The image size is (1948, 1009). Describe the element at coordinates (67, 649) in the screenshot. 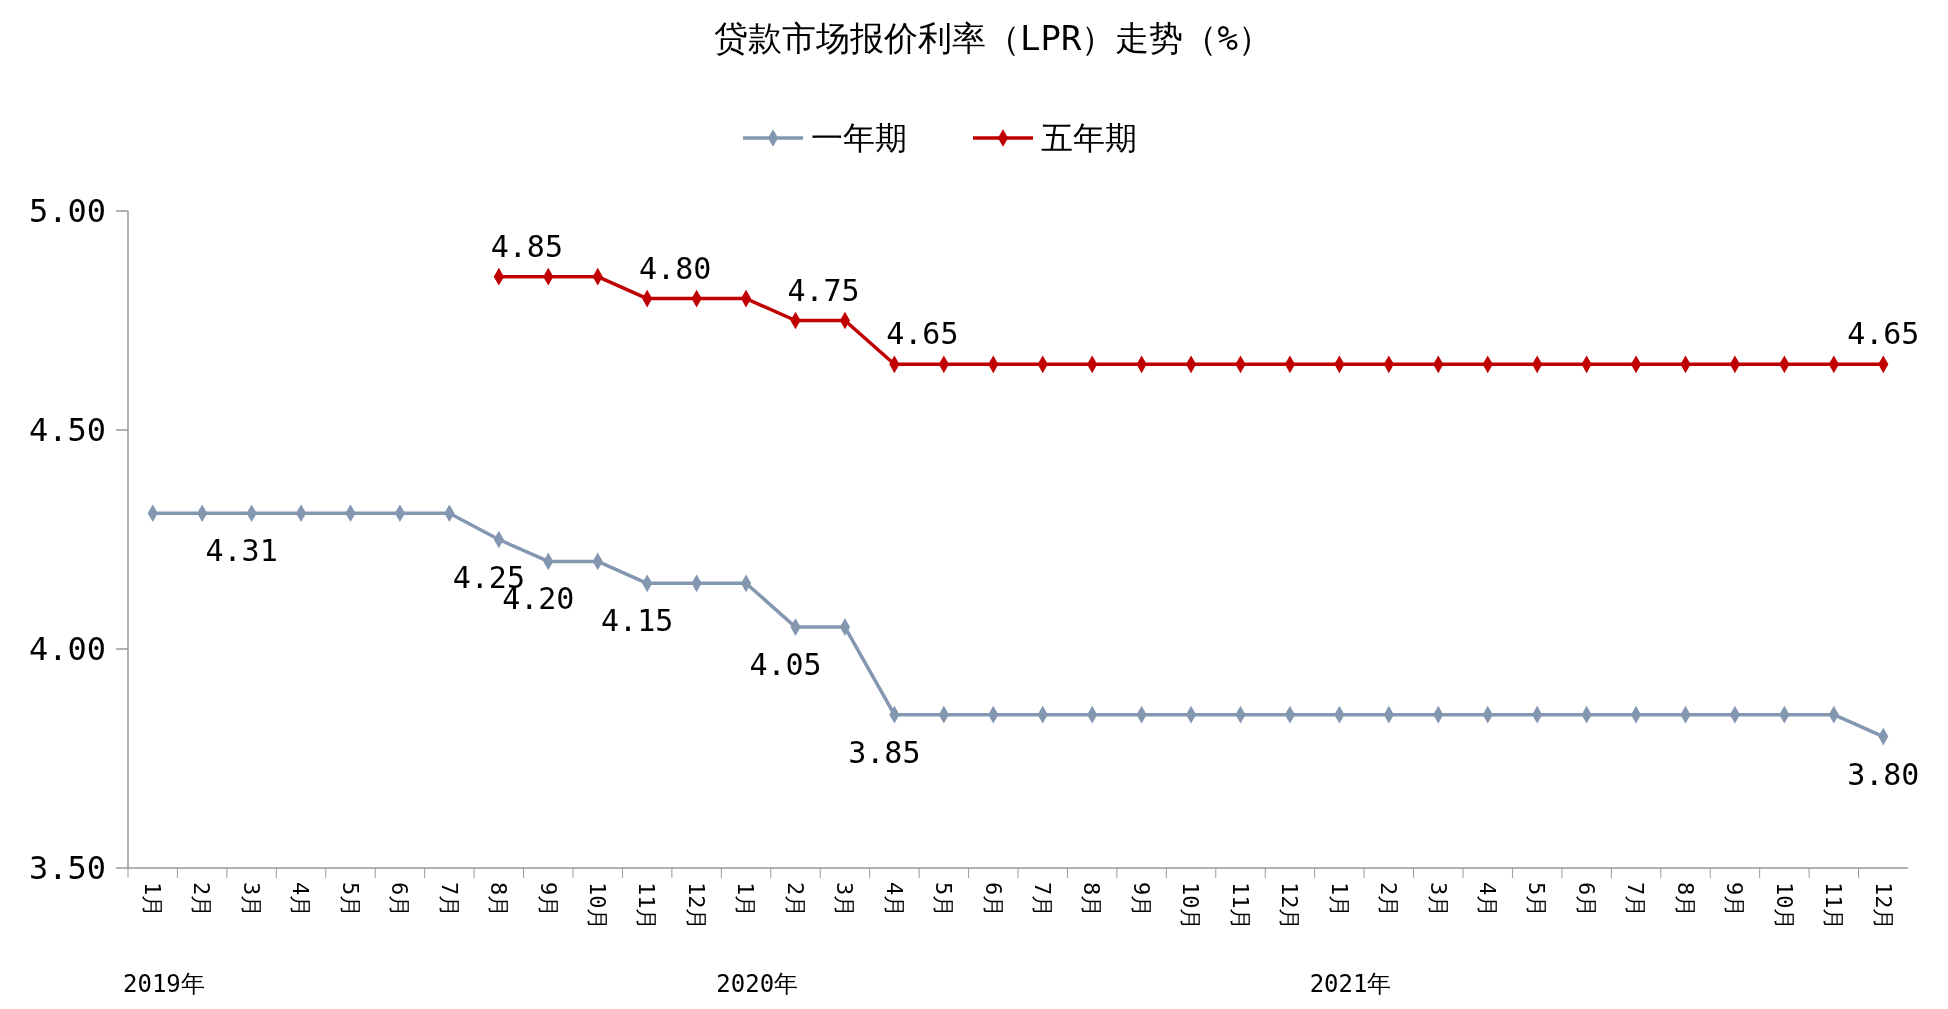

I see `y-tick-label: 4.00` at that location.